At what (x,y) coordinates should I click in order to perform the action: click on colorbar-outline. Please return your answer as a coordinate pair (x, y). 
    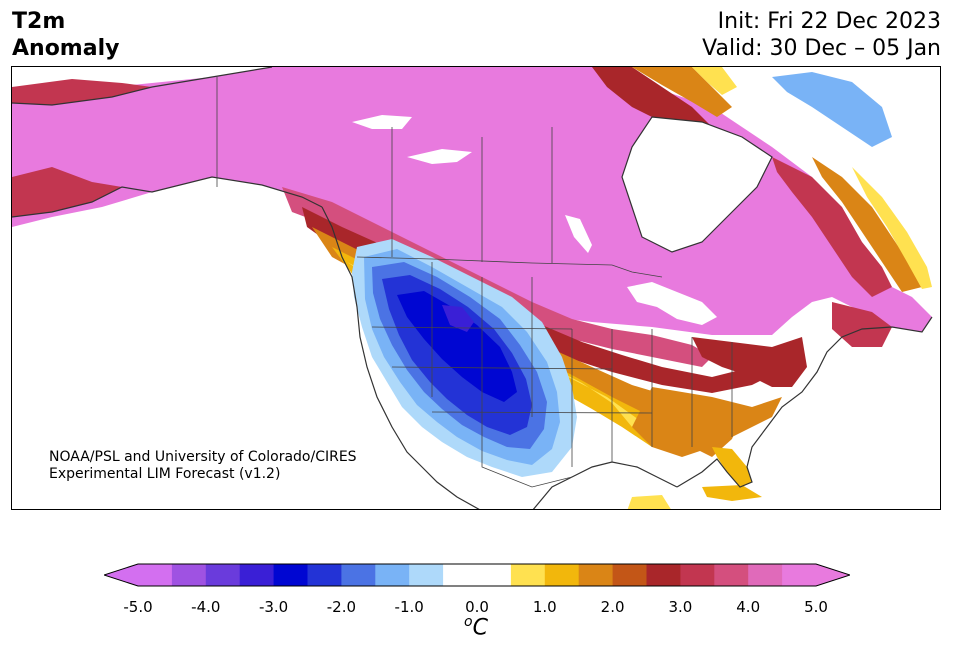
    Looking at the image, I should click on (477, 575).